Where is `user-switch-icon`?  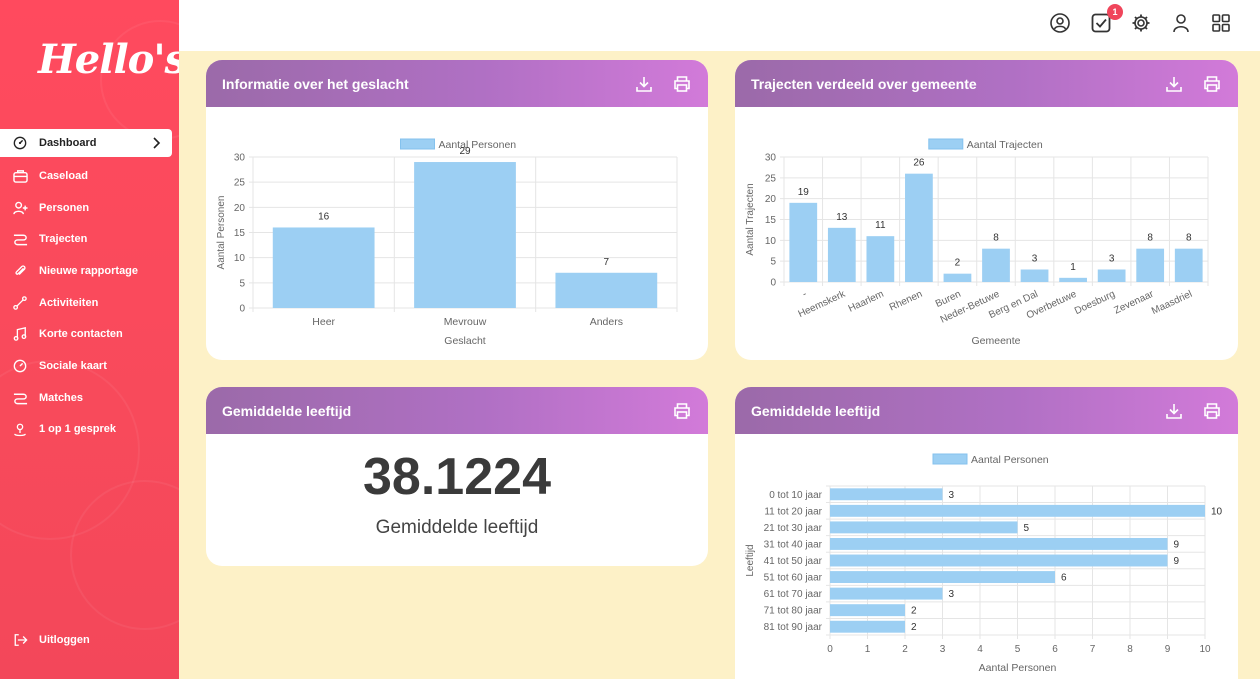 user-switch-icon is located at coordinates (1060, 23).